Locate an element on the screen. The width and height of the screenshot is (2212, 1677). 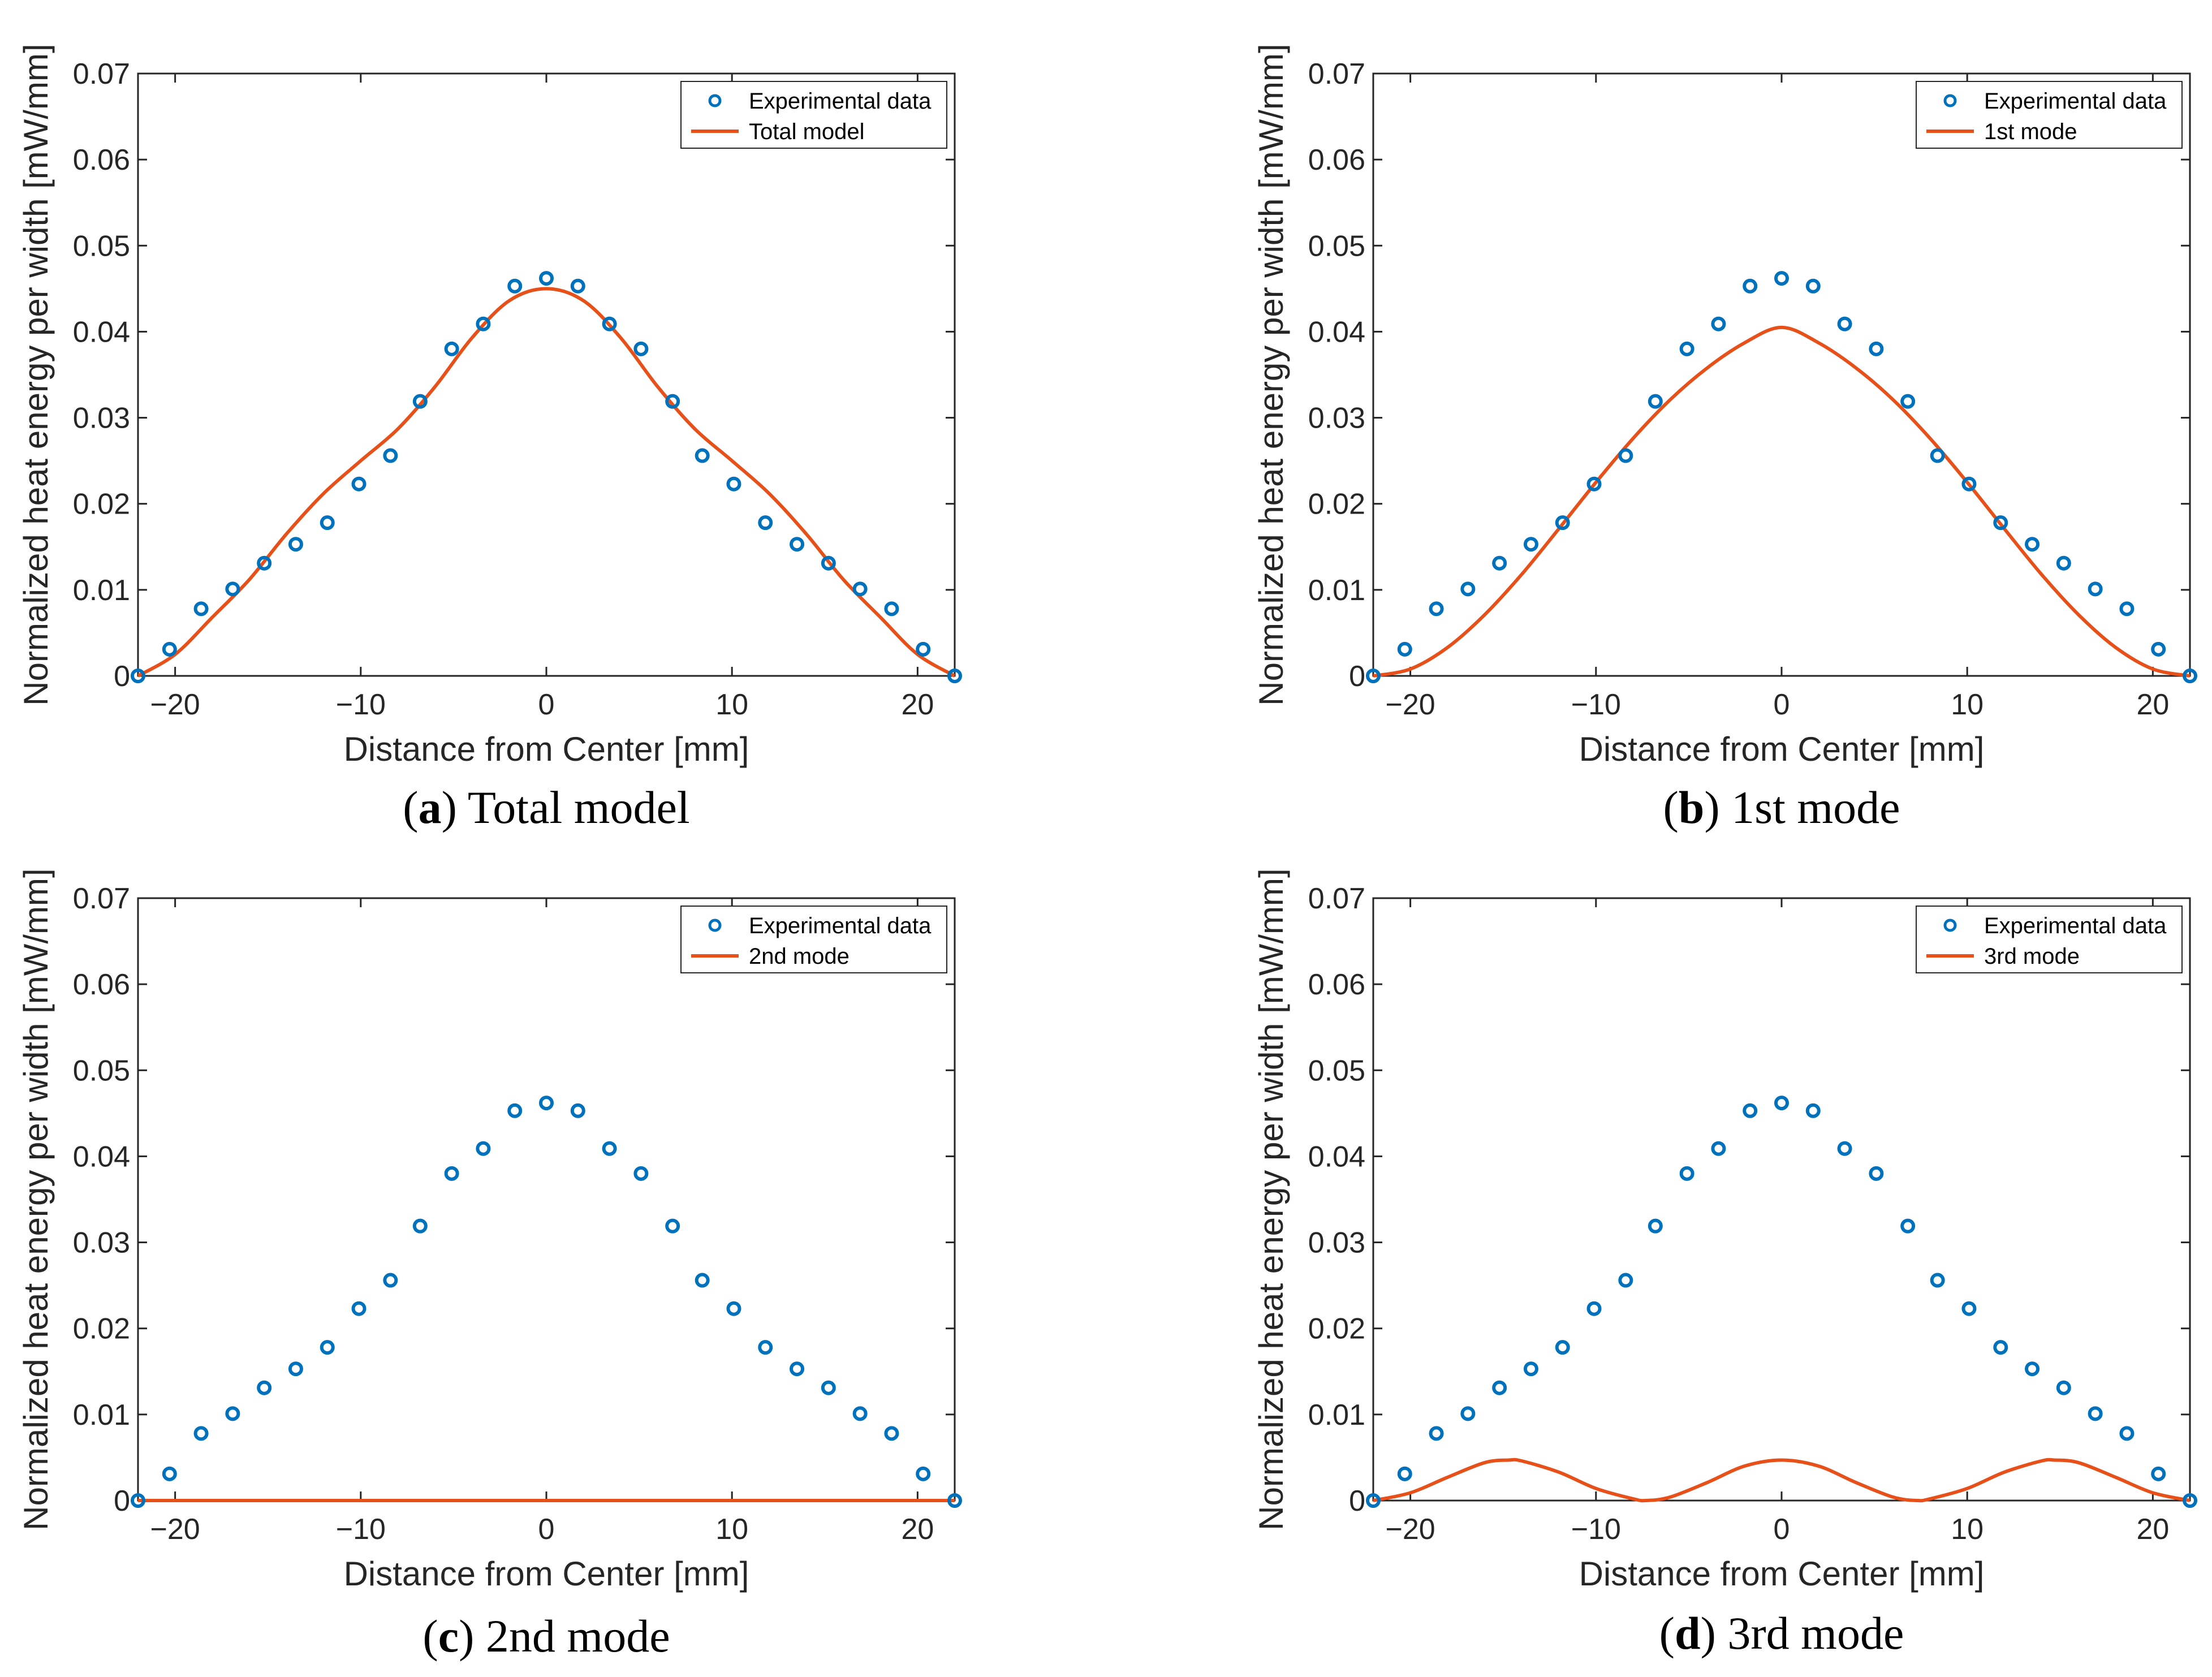
legend: Experimental data 3rd mode is located at coordinates (2049, 940).